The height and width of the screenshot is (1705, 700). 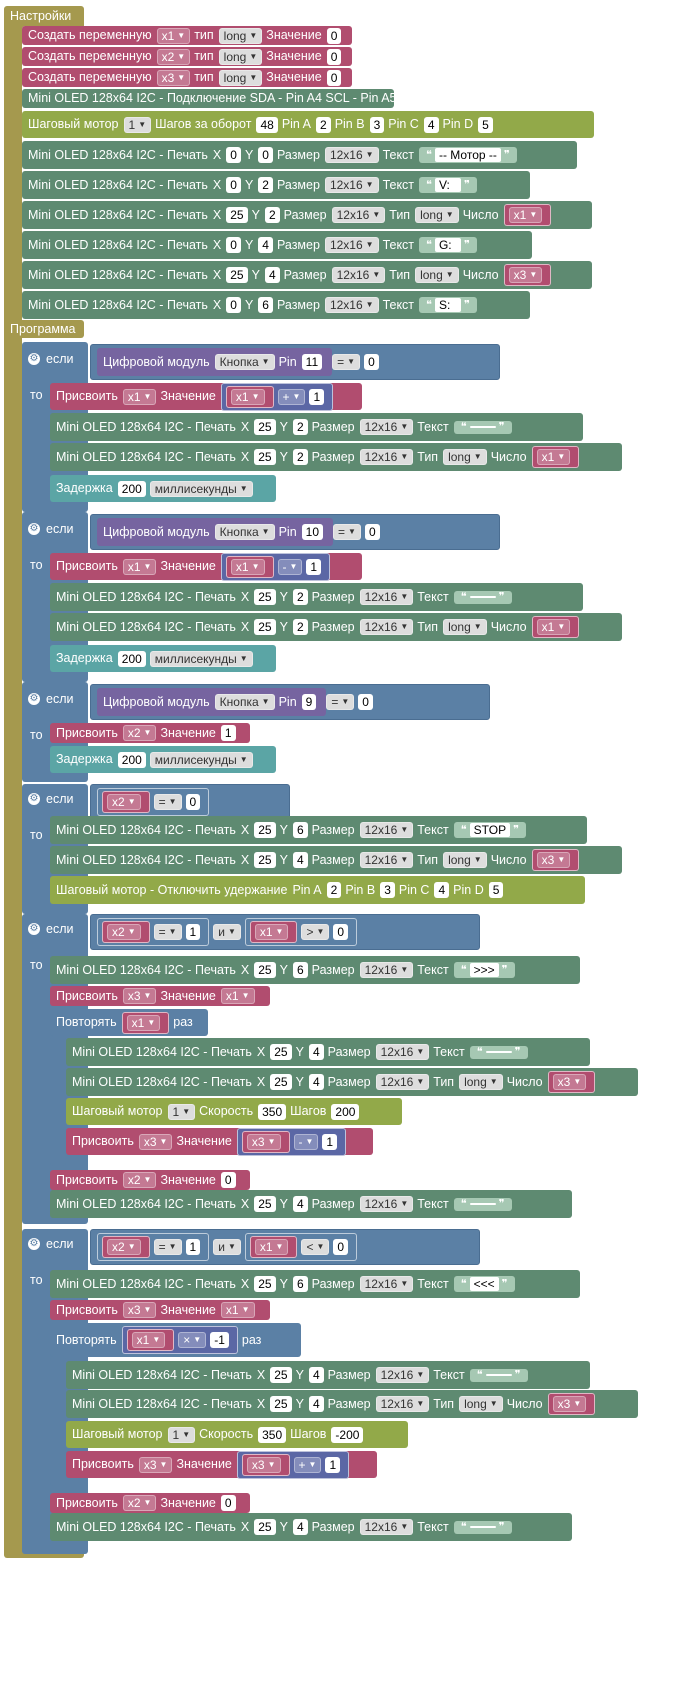 I want to click on text-field: ❝ G: ❞, so click(x=448, y=245).